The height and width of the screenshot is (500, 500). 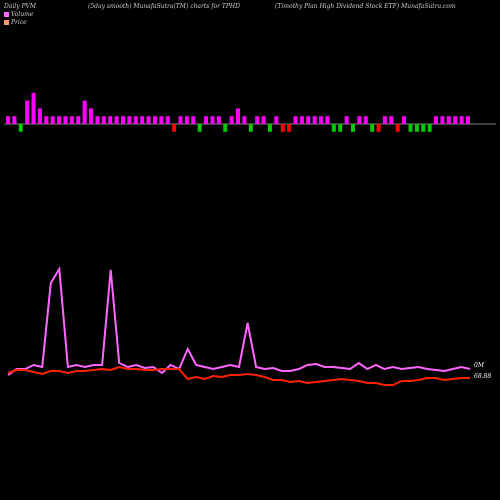 I want to click on legend-price: Price, so click(x=15, y=22).